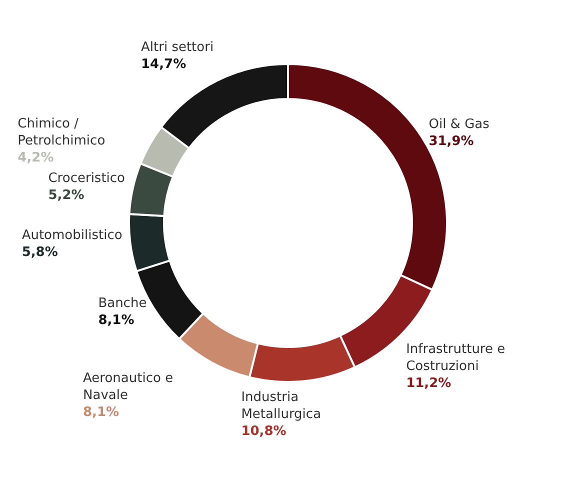  What do you see at coordinates (459, 125) in the screenshot?
I see `slice-label: Oil & Gas` at bounding box center [459, 125].